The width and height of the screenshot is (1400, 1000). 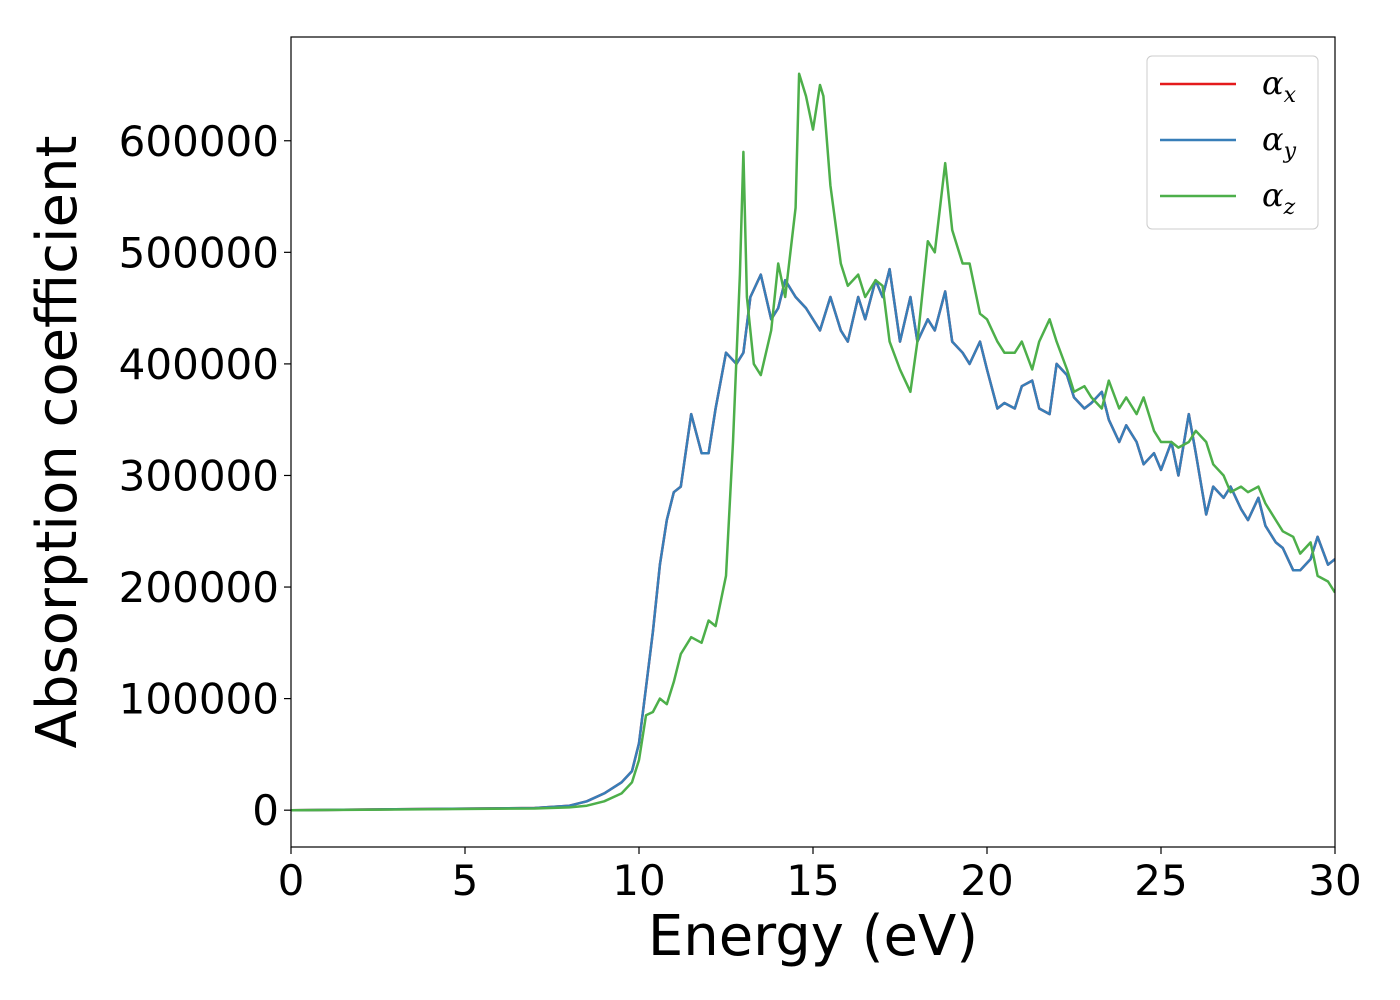 I want to click on y-tick-label: 100000, so click(x=199, y=699).